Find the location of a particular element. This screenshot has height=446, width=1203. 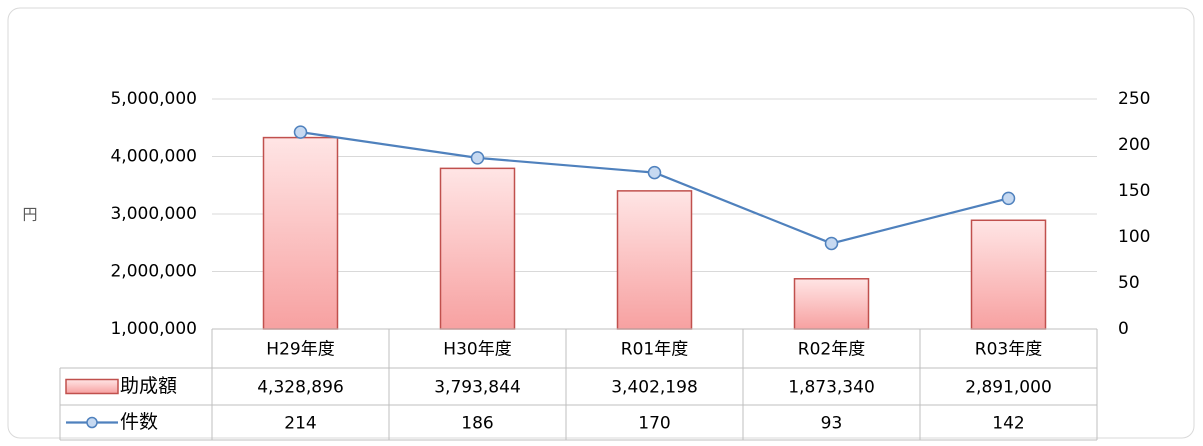

table-value: 2,891,000 is located at coordinates (1008, 388).